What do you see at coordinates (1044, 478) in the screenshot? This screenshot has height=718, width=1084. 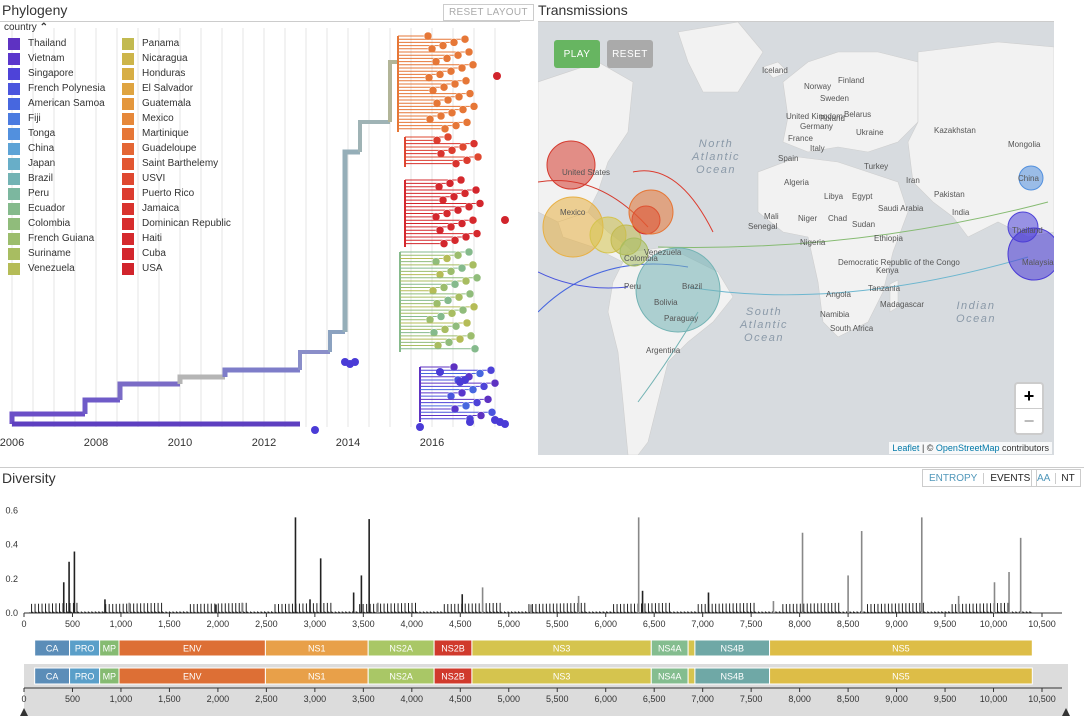 I see `aa-toggle: AA` at bounding box center [1044, 478].